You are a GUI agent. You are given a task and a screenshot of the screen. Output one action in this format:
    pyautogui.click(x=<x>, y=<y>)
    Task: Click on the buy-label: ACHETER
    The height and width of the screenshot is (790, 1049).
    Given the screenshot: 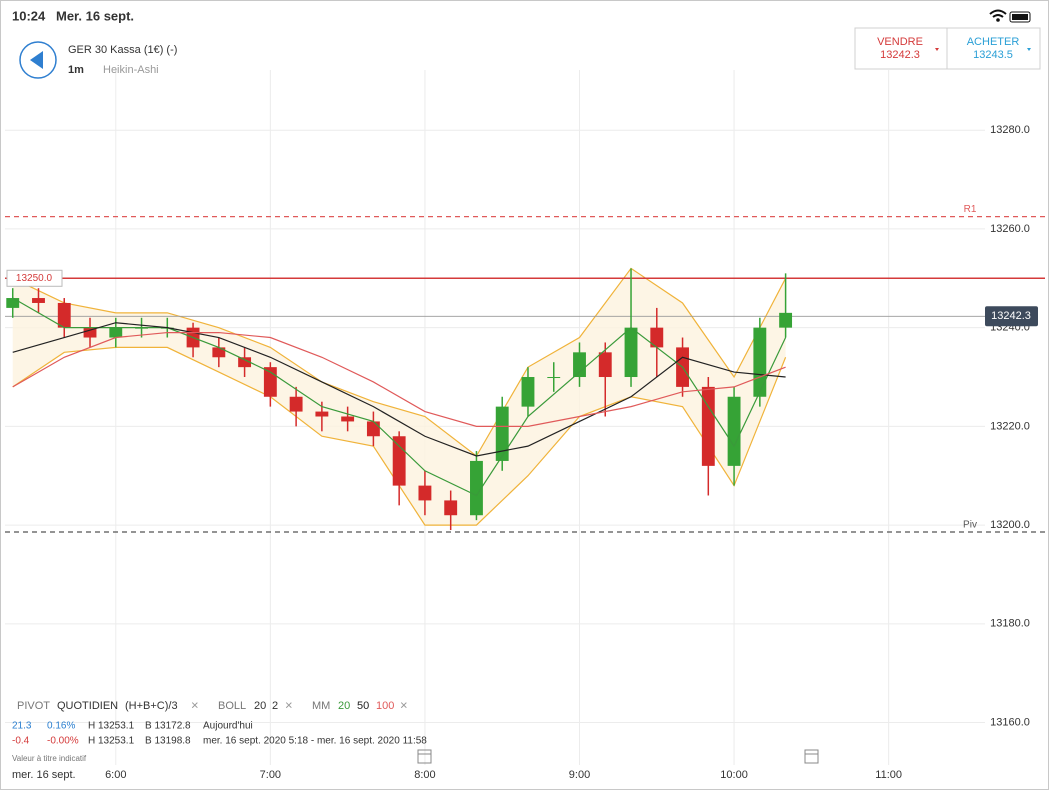 What is the action you would take?
    pyautogui.click(x=993, y=42)
    